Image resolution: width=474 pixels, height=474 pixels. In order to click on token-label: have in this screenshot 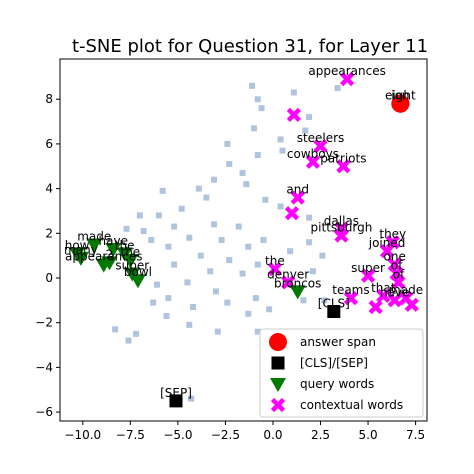, I will do `click(394, 292)`.